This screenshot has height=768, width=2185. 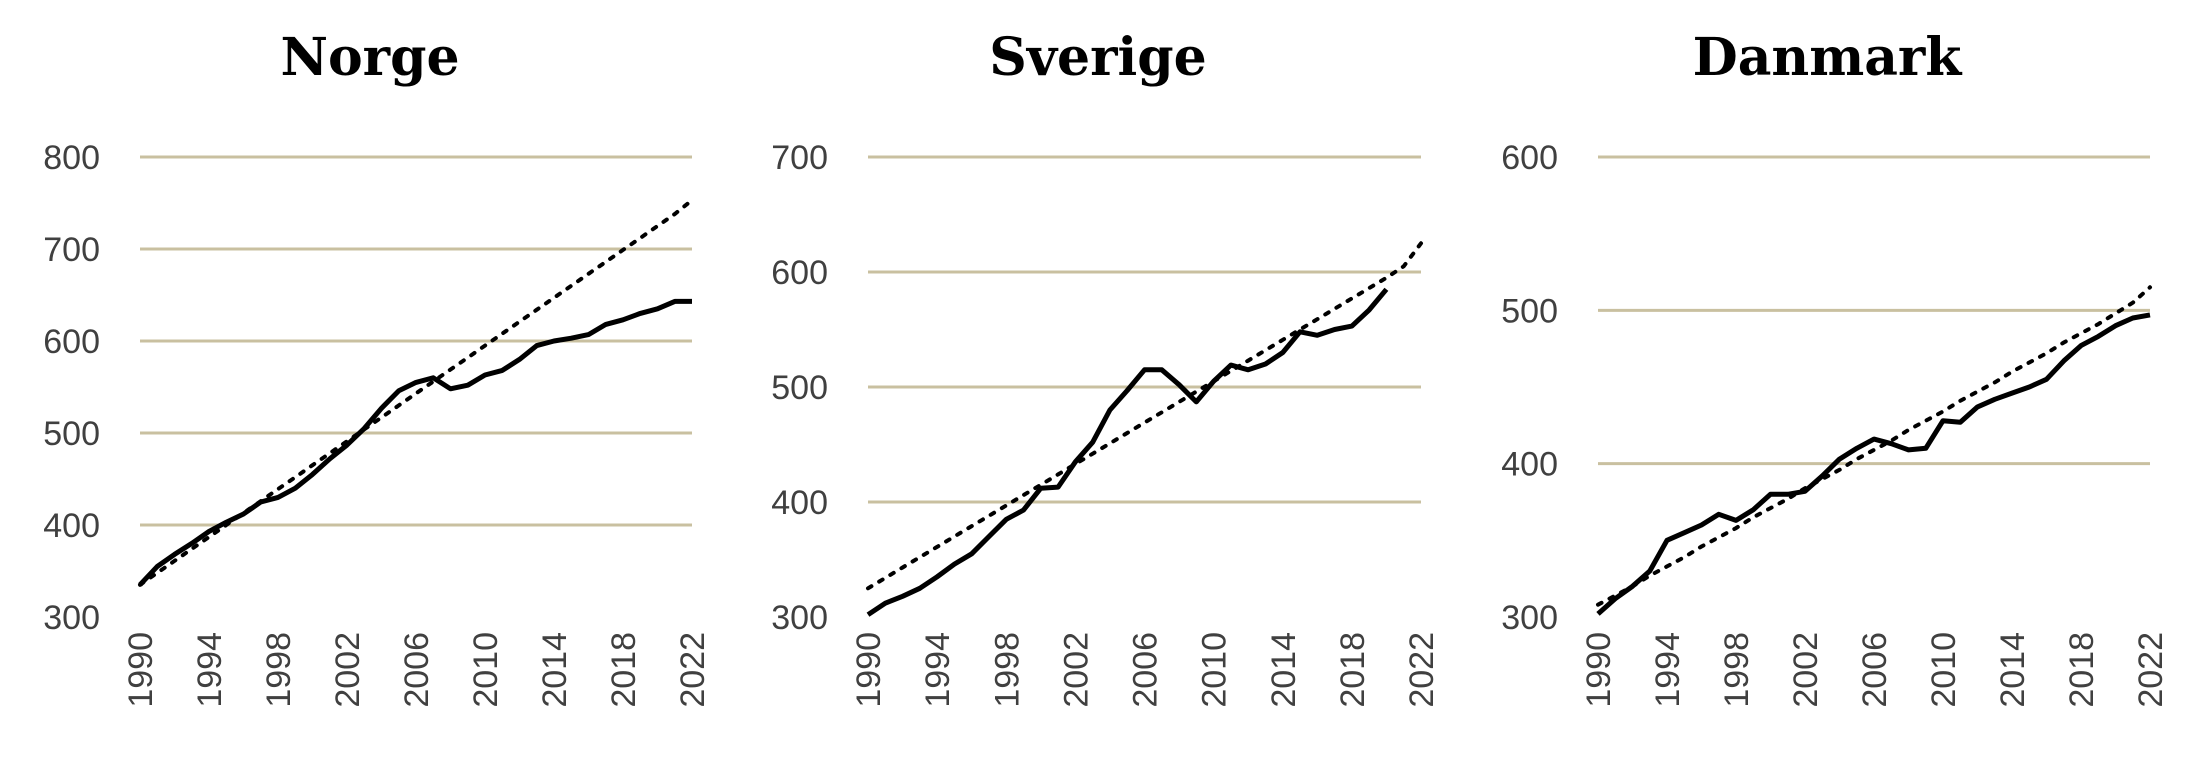 What do you see at coordinates (369, 57) in the screenshot?
I see `chart-title: Norge` at bounding box center [369, 57].